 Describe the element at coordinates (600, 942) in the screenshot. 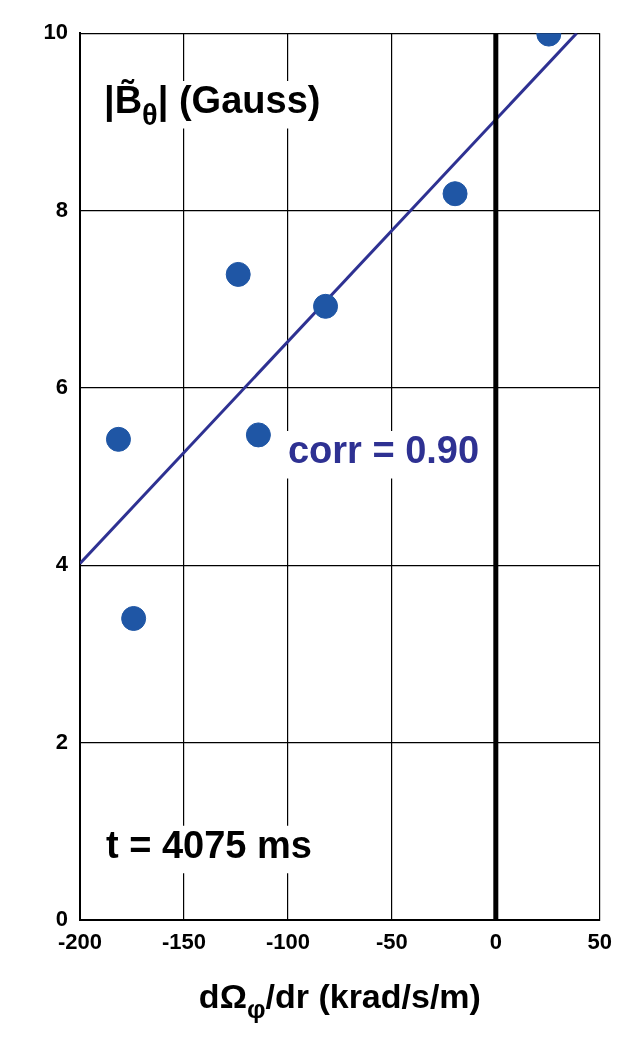

I see `x-tick-label: 50` at that location.